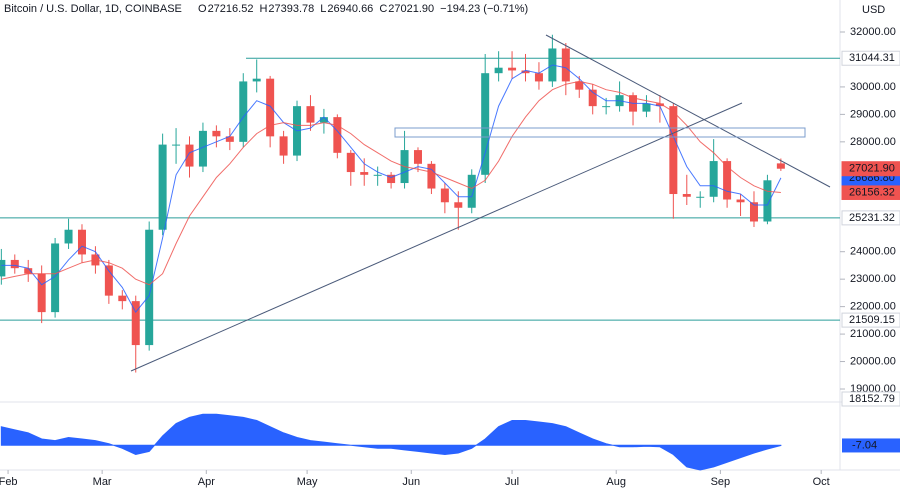 Image resolution: width=900 pixels, height=491 pixels. What do you see at coordinates (600, 132) in the screenshot?
I see `resistance-zone` at bounding box center [600, 132].